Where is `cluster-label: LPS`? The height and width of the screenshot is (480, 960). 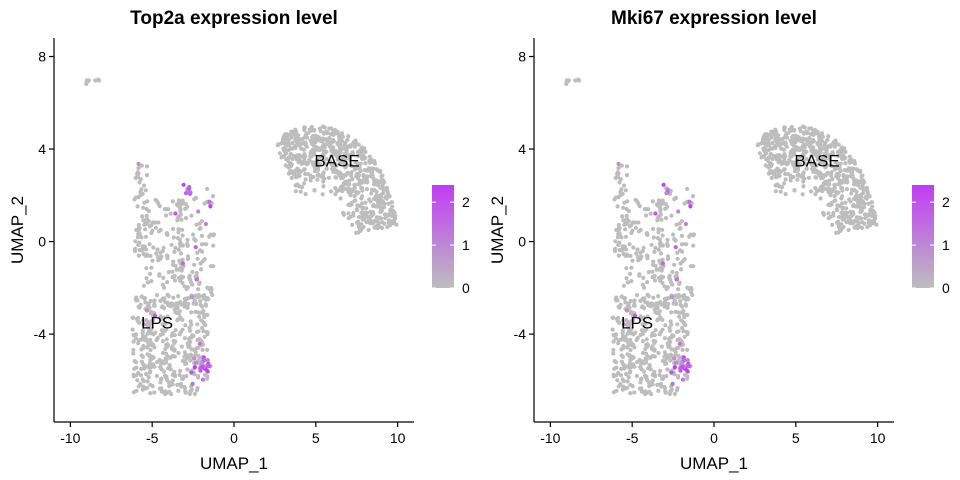
cluster-label: LPS is located at coordinates (637, 323).